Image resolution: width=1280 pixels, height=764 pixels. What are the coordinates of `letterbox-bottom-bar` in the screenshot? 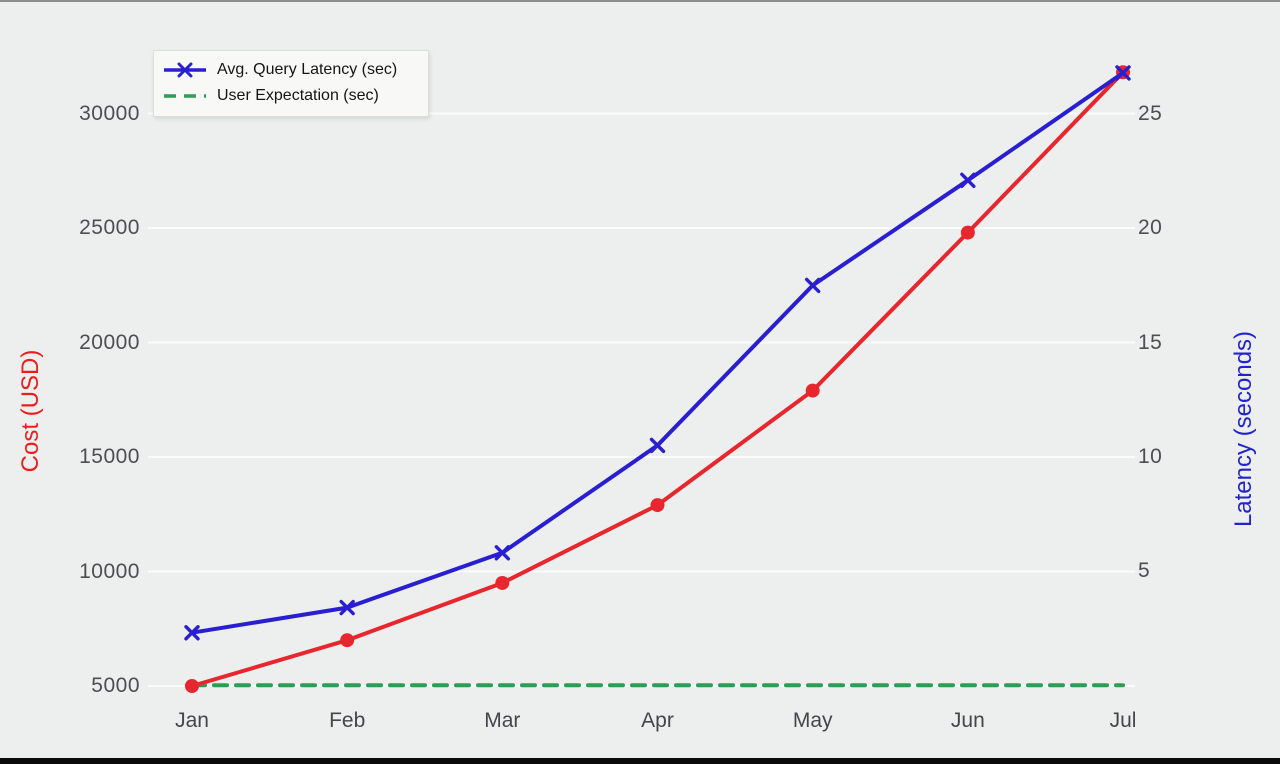 It's located at (640, 761).